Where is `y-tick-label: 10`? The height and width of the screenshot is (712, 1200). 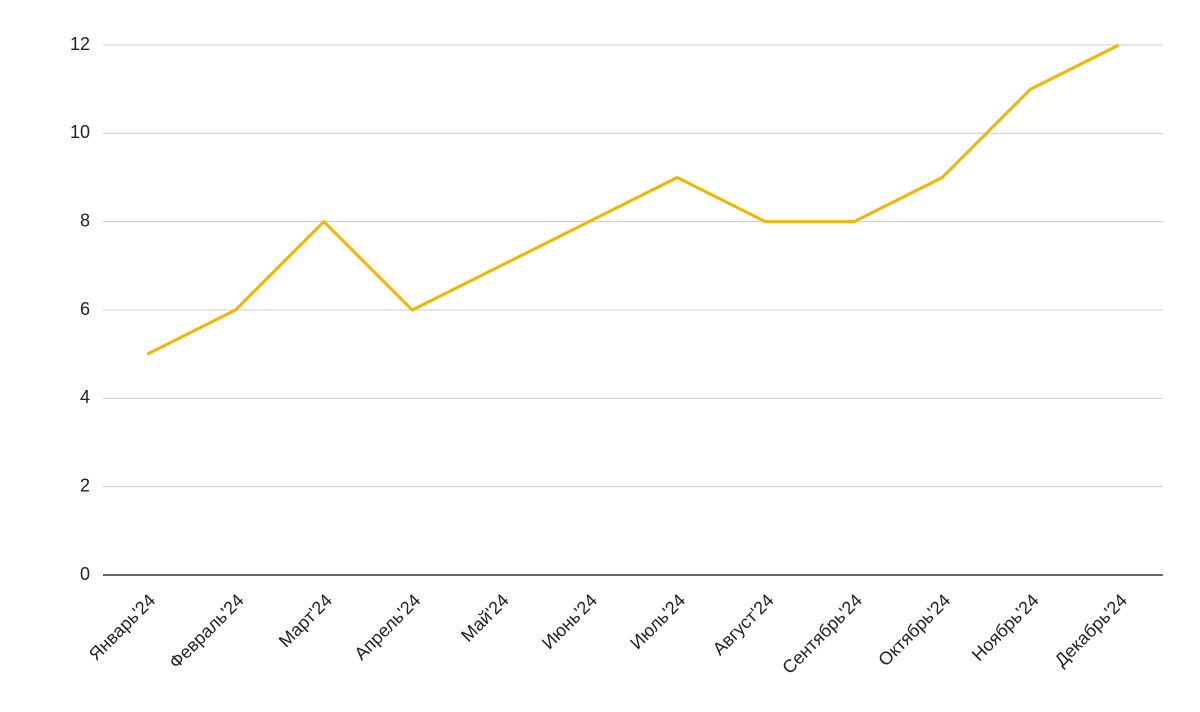 y-tick-label: 10 is located at coordinates (80, 132).